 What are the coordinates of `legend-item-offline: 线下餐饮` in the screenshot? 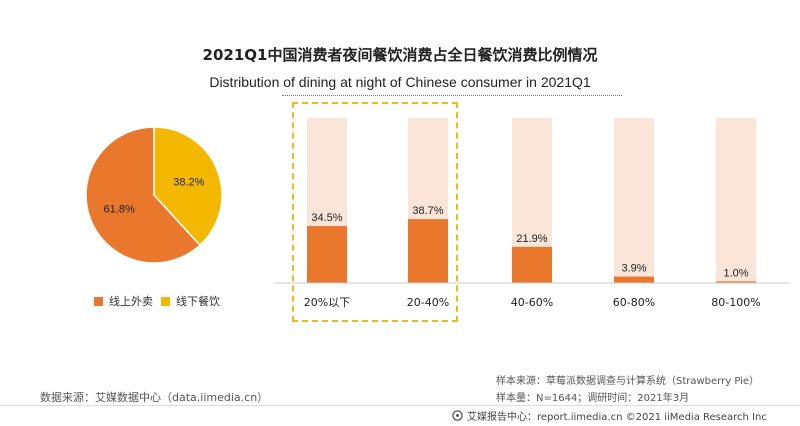 It's located at (190, 301).